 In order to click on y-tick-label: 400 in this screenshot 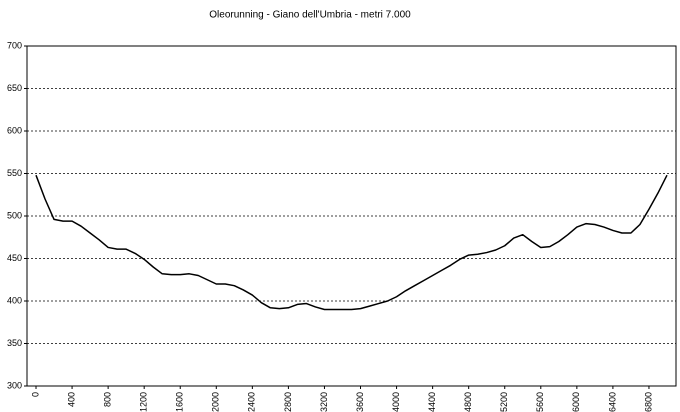, I will do `click(14, 300)`.